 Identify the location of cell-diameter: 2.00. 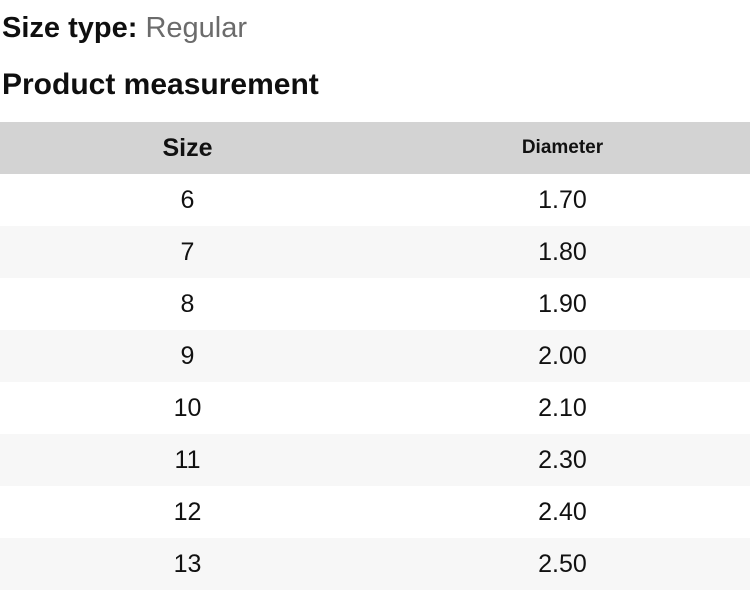
(562, 355).